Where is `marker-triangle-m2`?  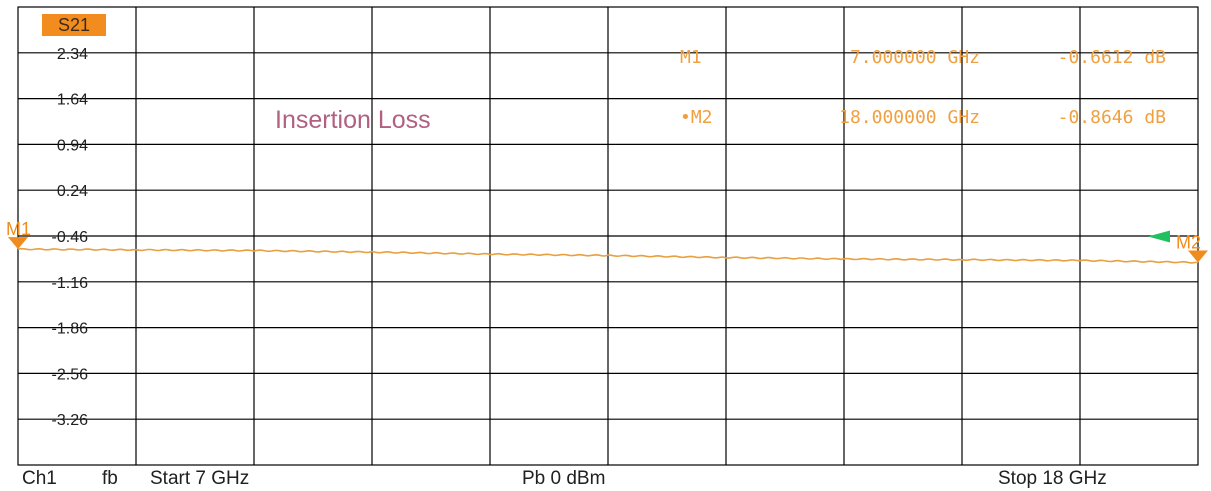 marker-triangle-m2 is located at coordinates (1198, 256).